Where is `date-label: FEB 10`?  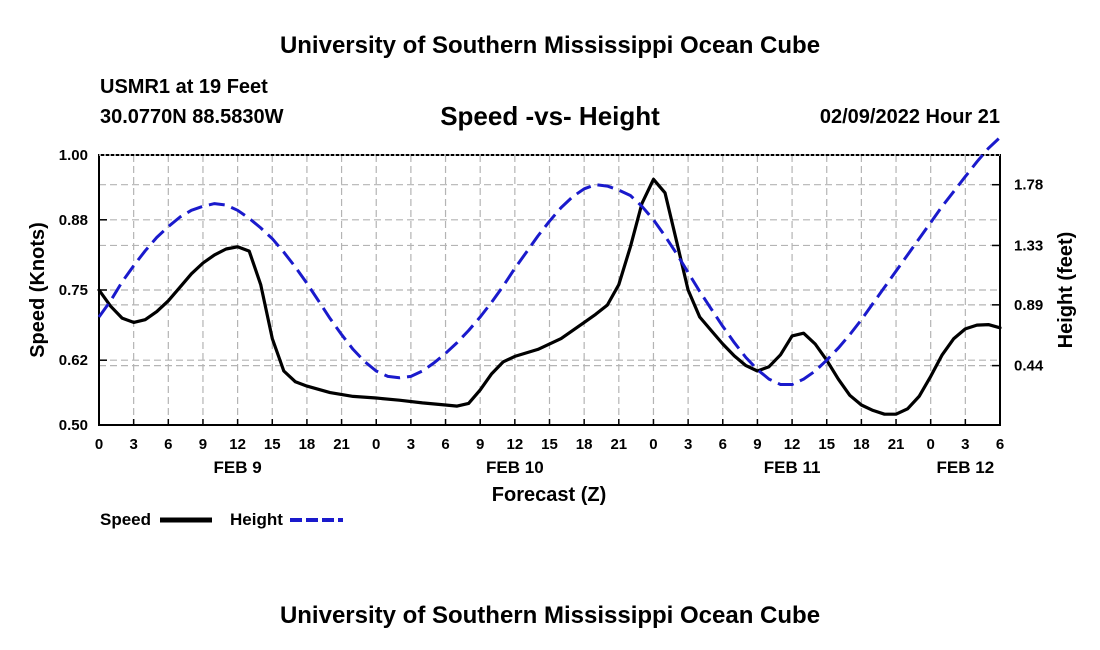
date-label: FEB 10 is located at coordinates (515, 467).